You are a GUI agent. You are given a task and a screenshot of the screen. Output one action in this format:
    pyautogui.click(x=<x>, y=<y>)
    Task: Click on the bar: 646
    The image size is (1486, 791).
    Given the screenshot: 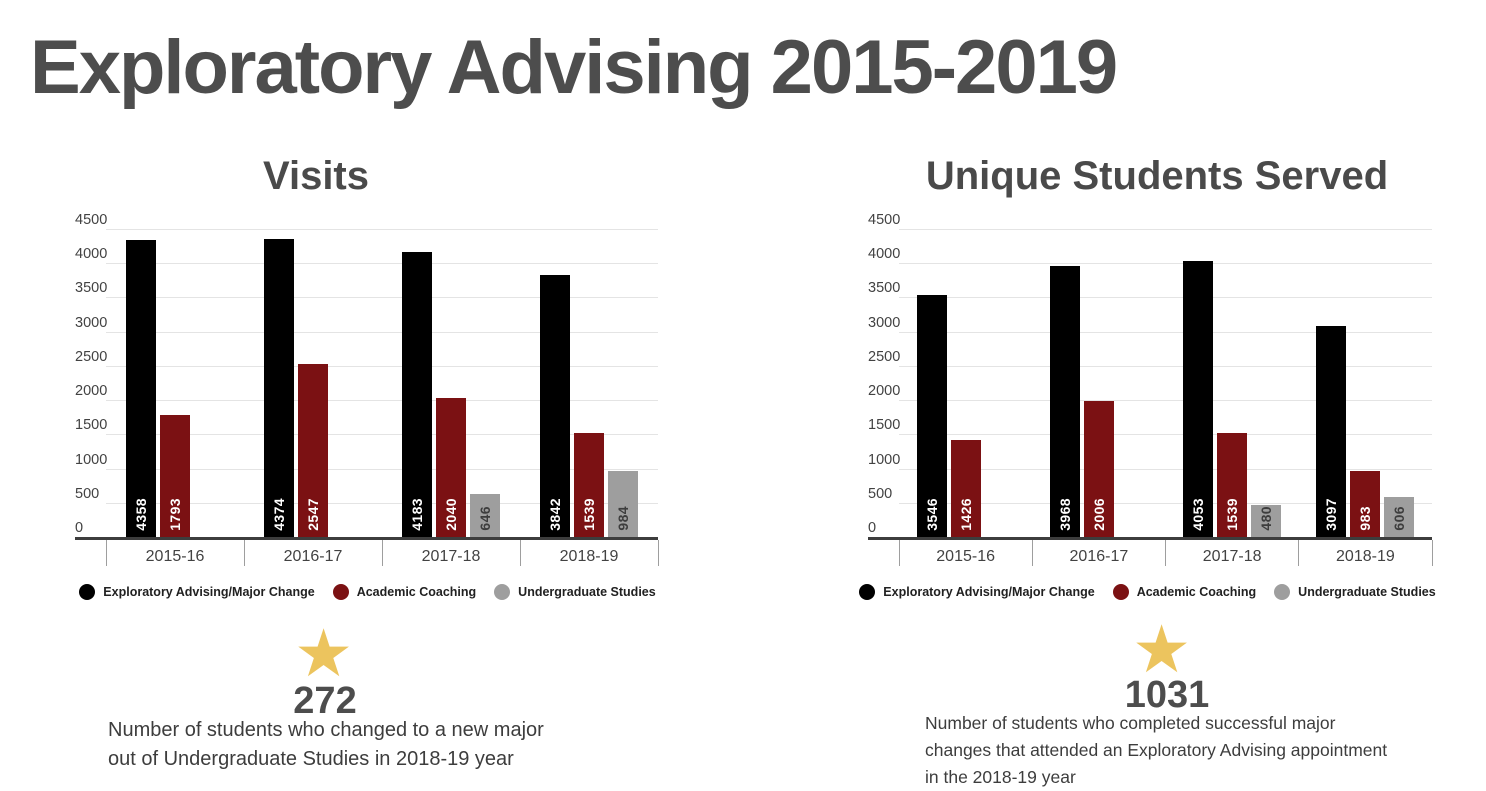 What is the action you would take?
    pyautogui.click(x=485, y=515)
    